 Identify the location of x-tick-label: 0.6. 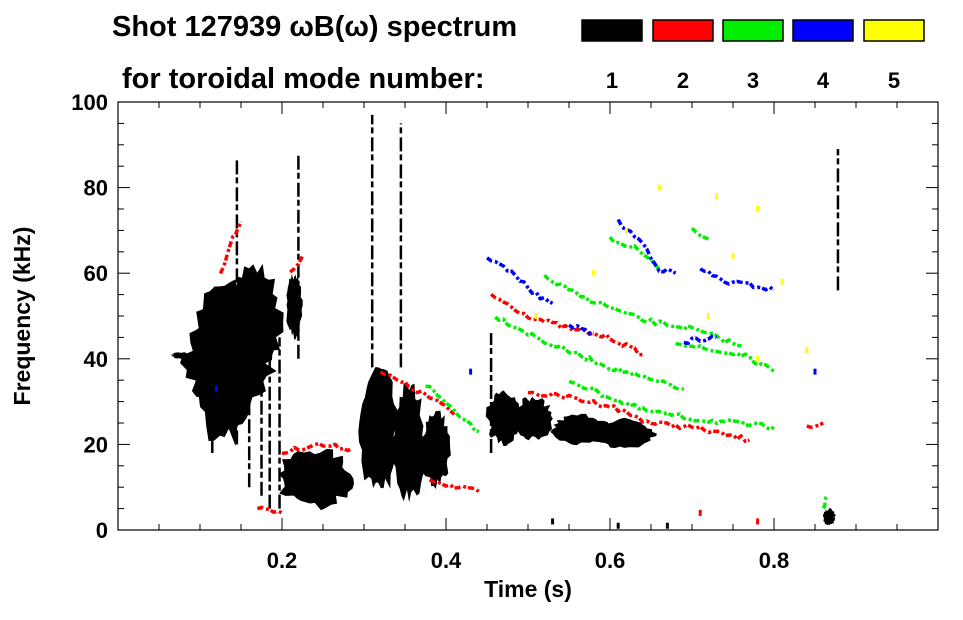
(610, 560).